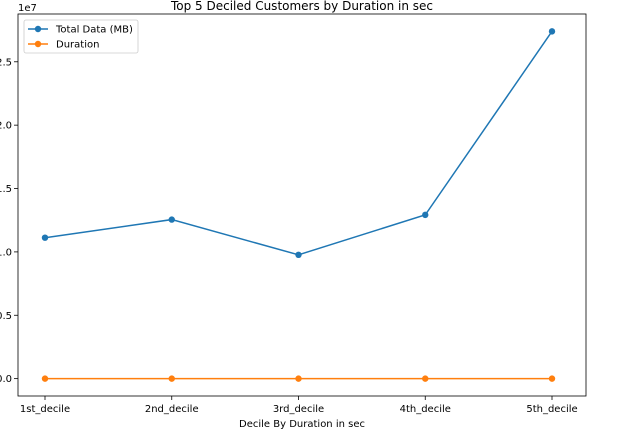 This screenshot has width=636, height=442. Describe the element at coordinates (9, 221) in the screenshot. I see `y-axis: 0.0 0.5 1.0 1.5 2.0 2.5` at that location.